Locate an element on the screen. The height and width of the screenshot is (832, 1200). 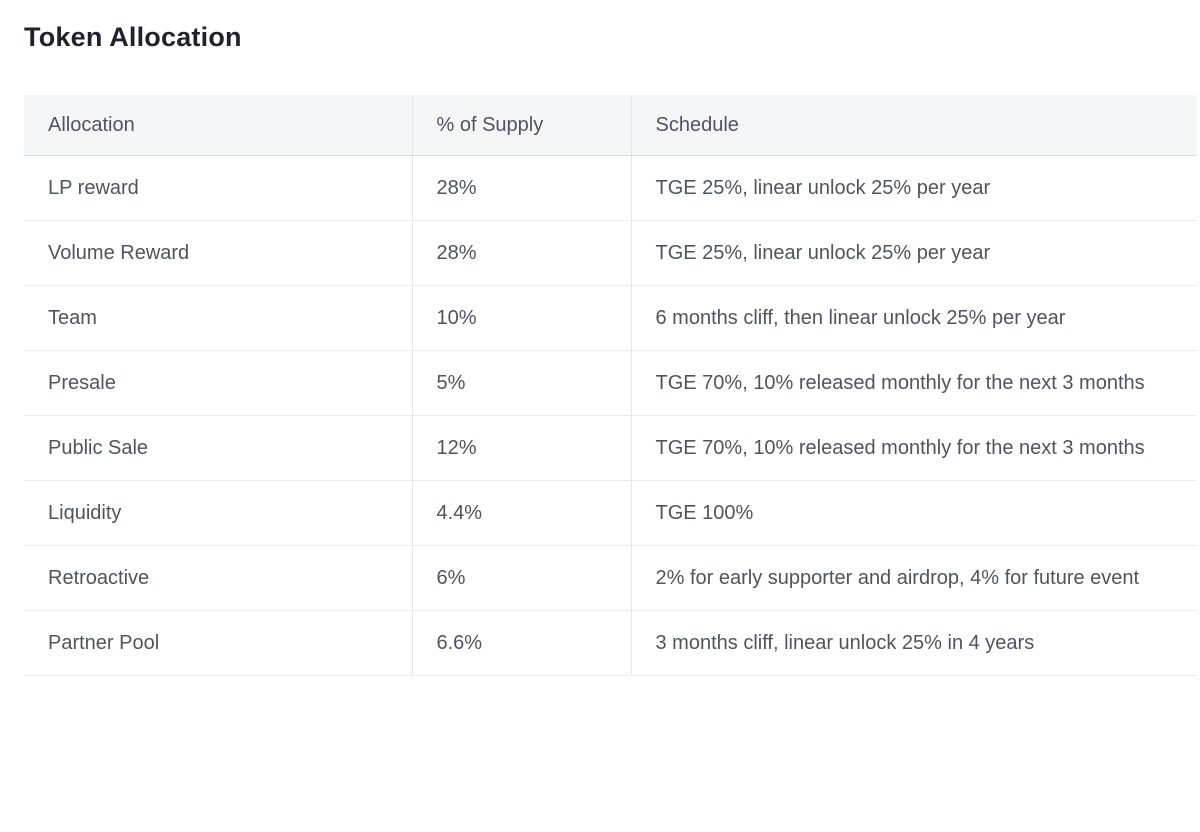
cell-allocation: Presale is located at coordinates (218, 383).